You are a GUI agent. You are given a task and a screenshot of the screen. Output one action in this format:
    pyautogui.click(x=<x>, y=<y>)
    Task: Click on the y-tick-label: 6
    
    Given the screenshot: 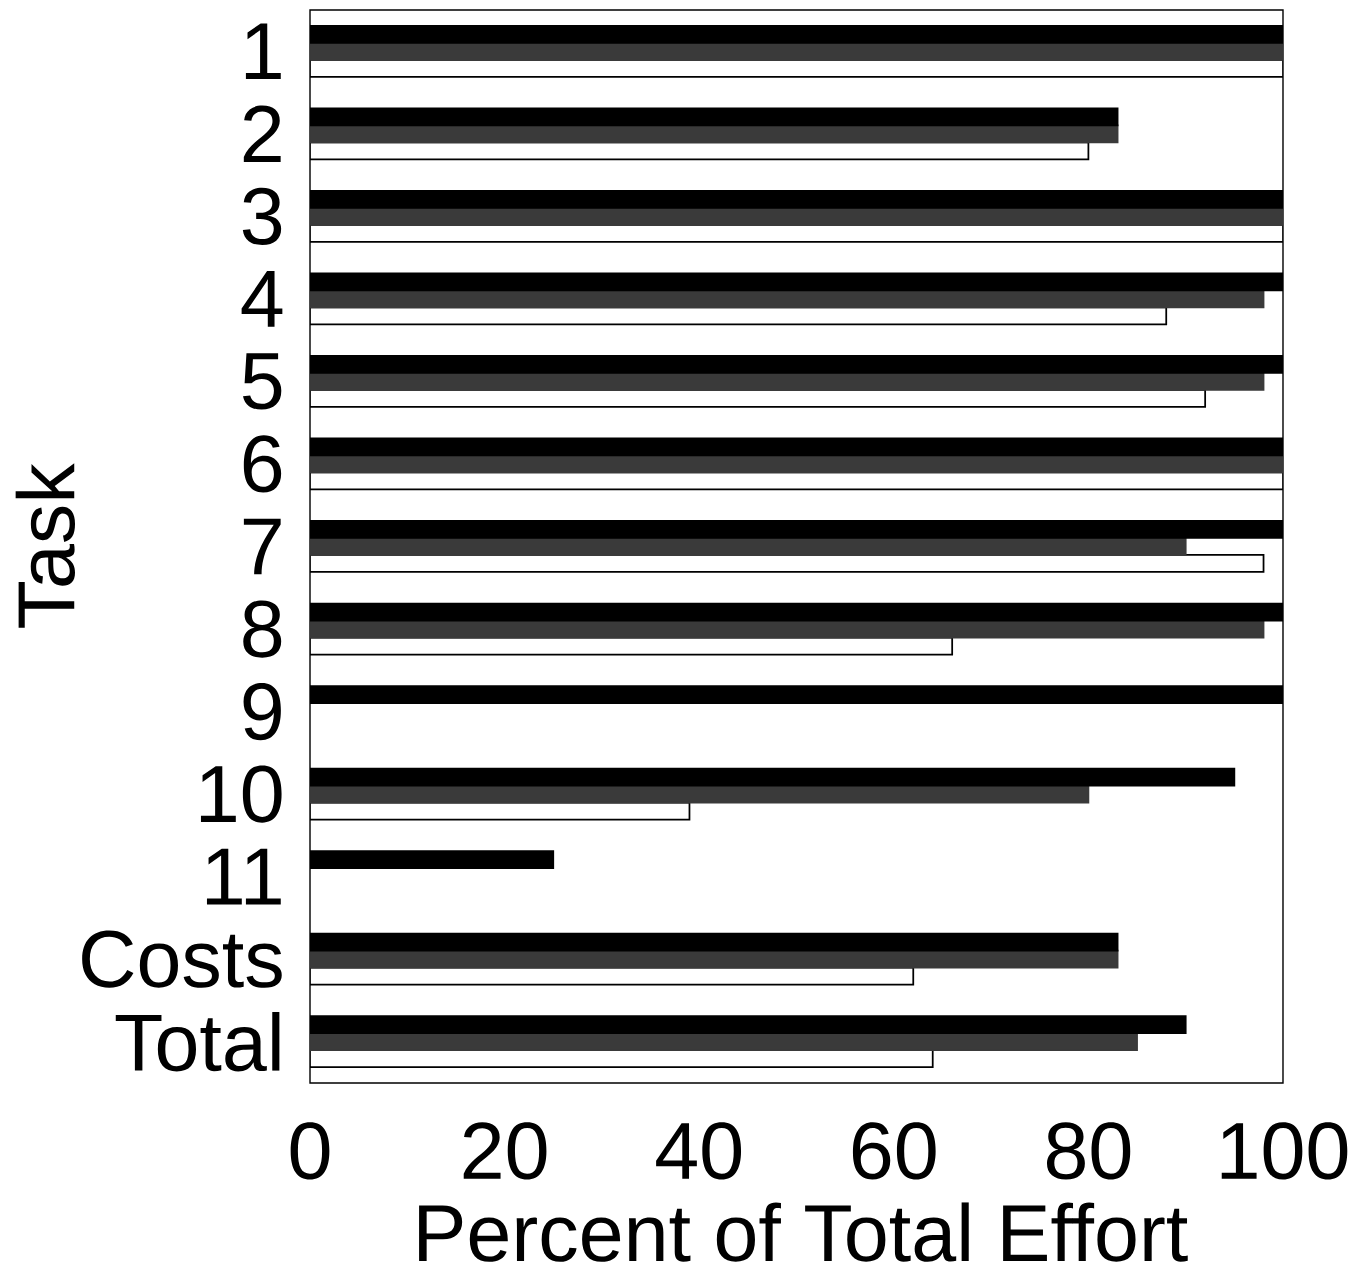 What is the action you would take?
    pyautogui.click(x=262, y=464)
    